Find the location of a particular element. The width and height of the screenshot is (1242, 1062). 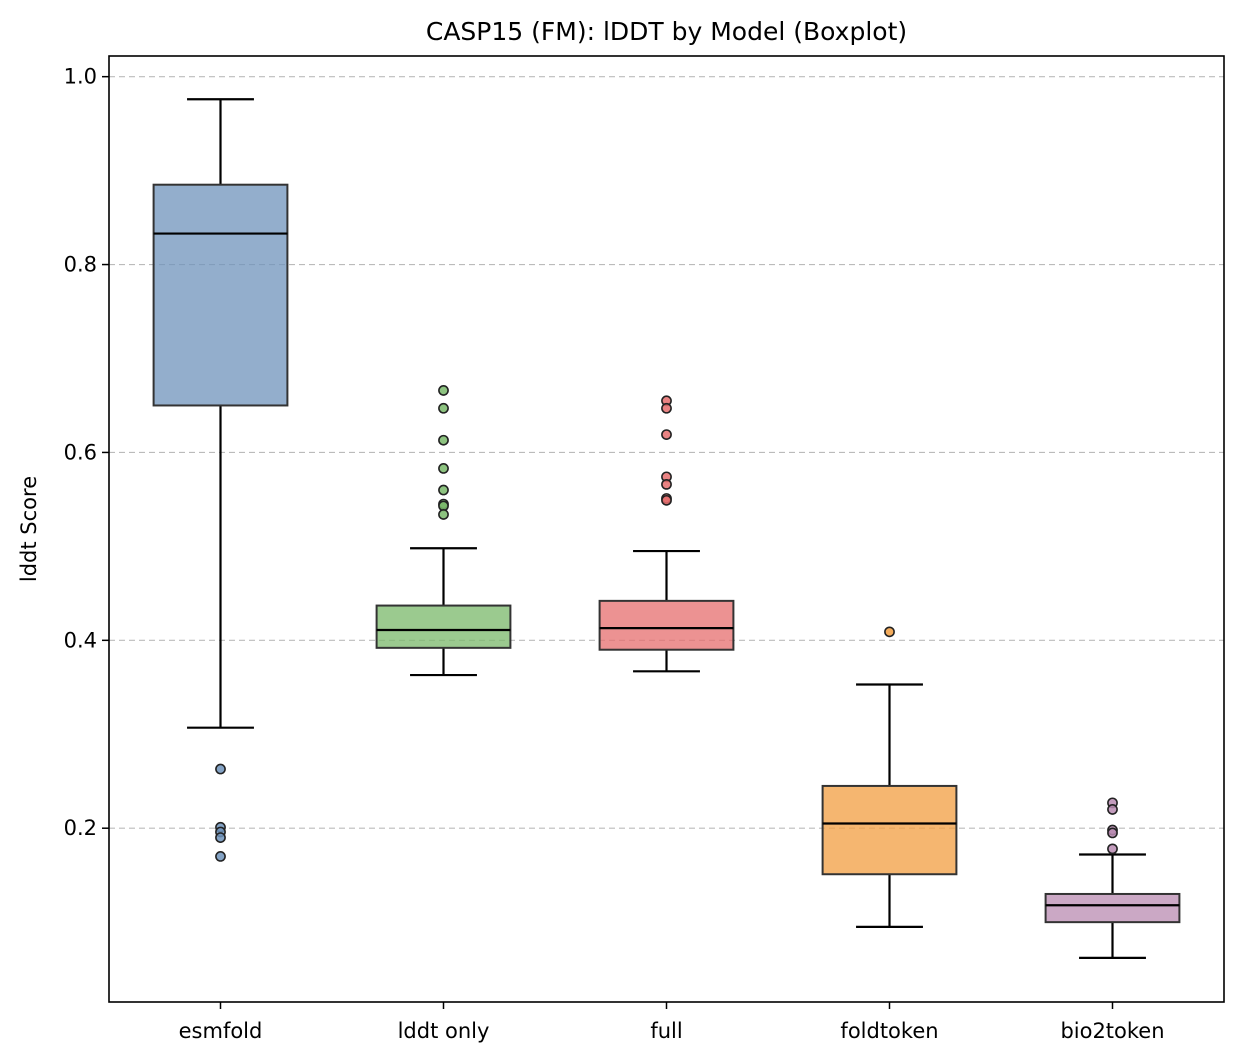

box-esmfold is located at coordinates (220, 480).